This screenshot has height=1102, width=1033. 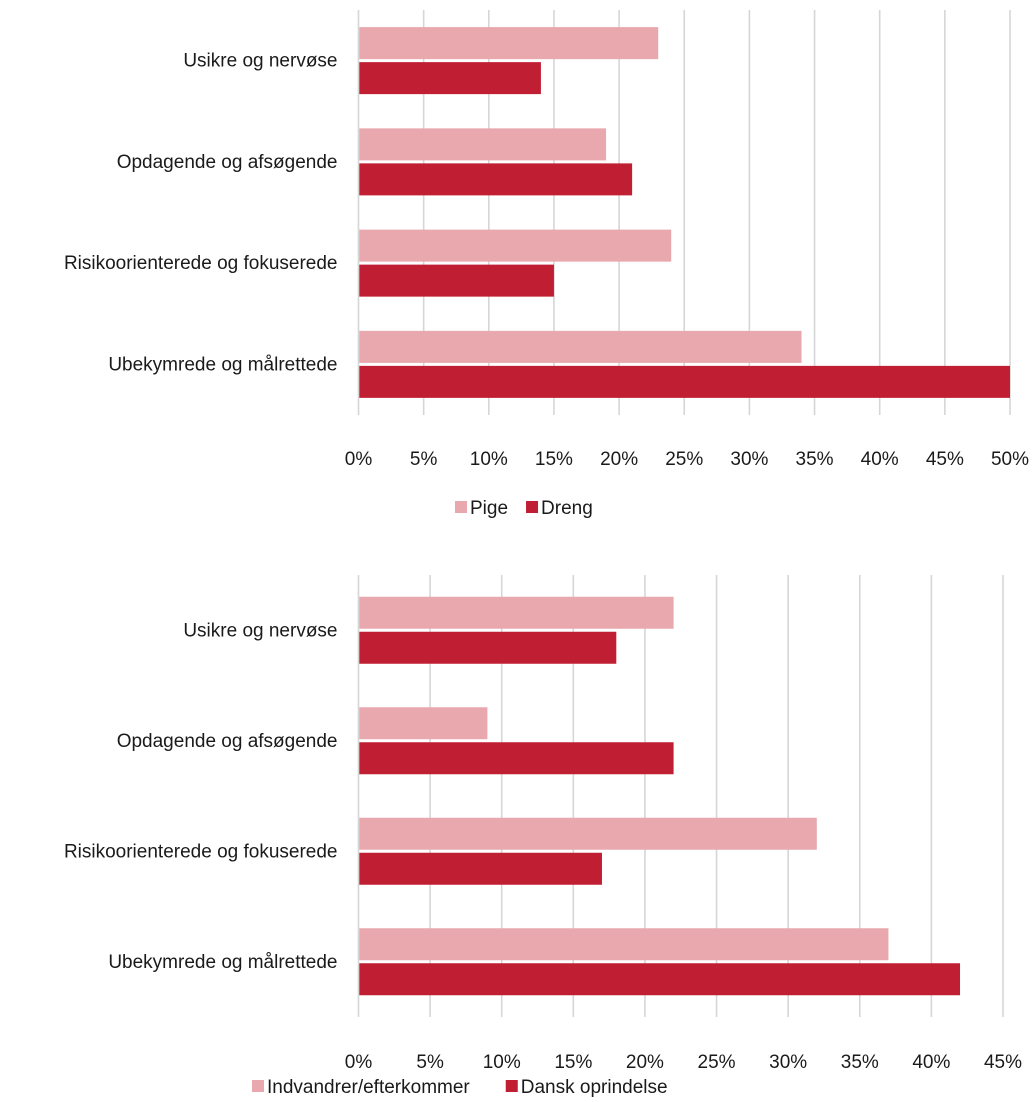 What do you see at coordinates (1010, 459) in the screenshot?
I see `x-tick-label: 50%` at bounding box center [1010, 459].